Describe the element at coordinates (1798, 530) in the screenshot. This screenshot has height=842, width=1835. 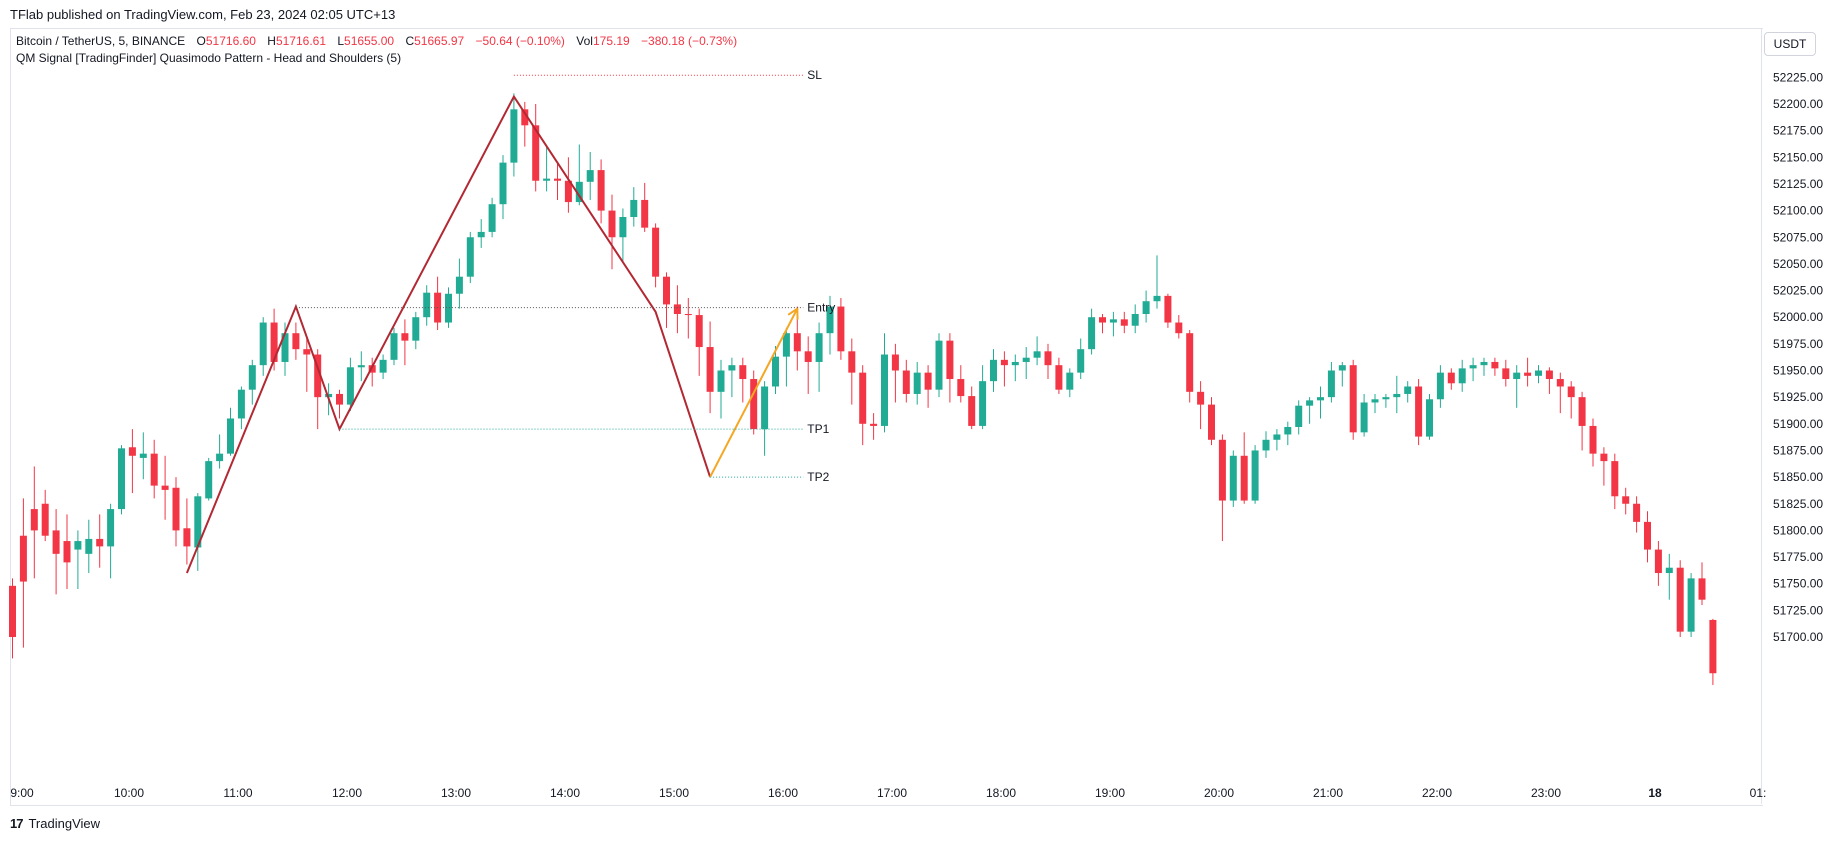
I see `price-tick-label: 51800.00` at that location.